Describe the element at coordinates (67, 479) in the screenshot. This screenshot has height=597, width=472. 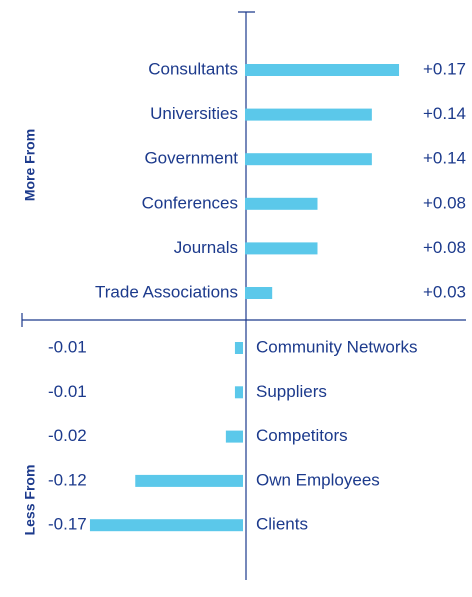
I see `value-label: -0.12` at that location.